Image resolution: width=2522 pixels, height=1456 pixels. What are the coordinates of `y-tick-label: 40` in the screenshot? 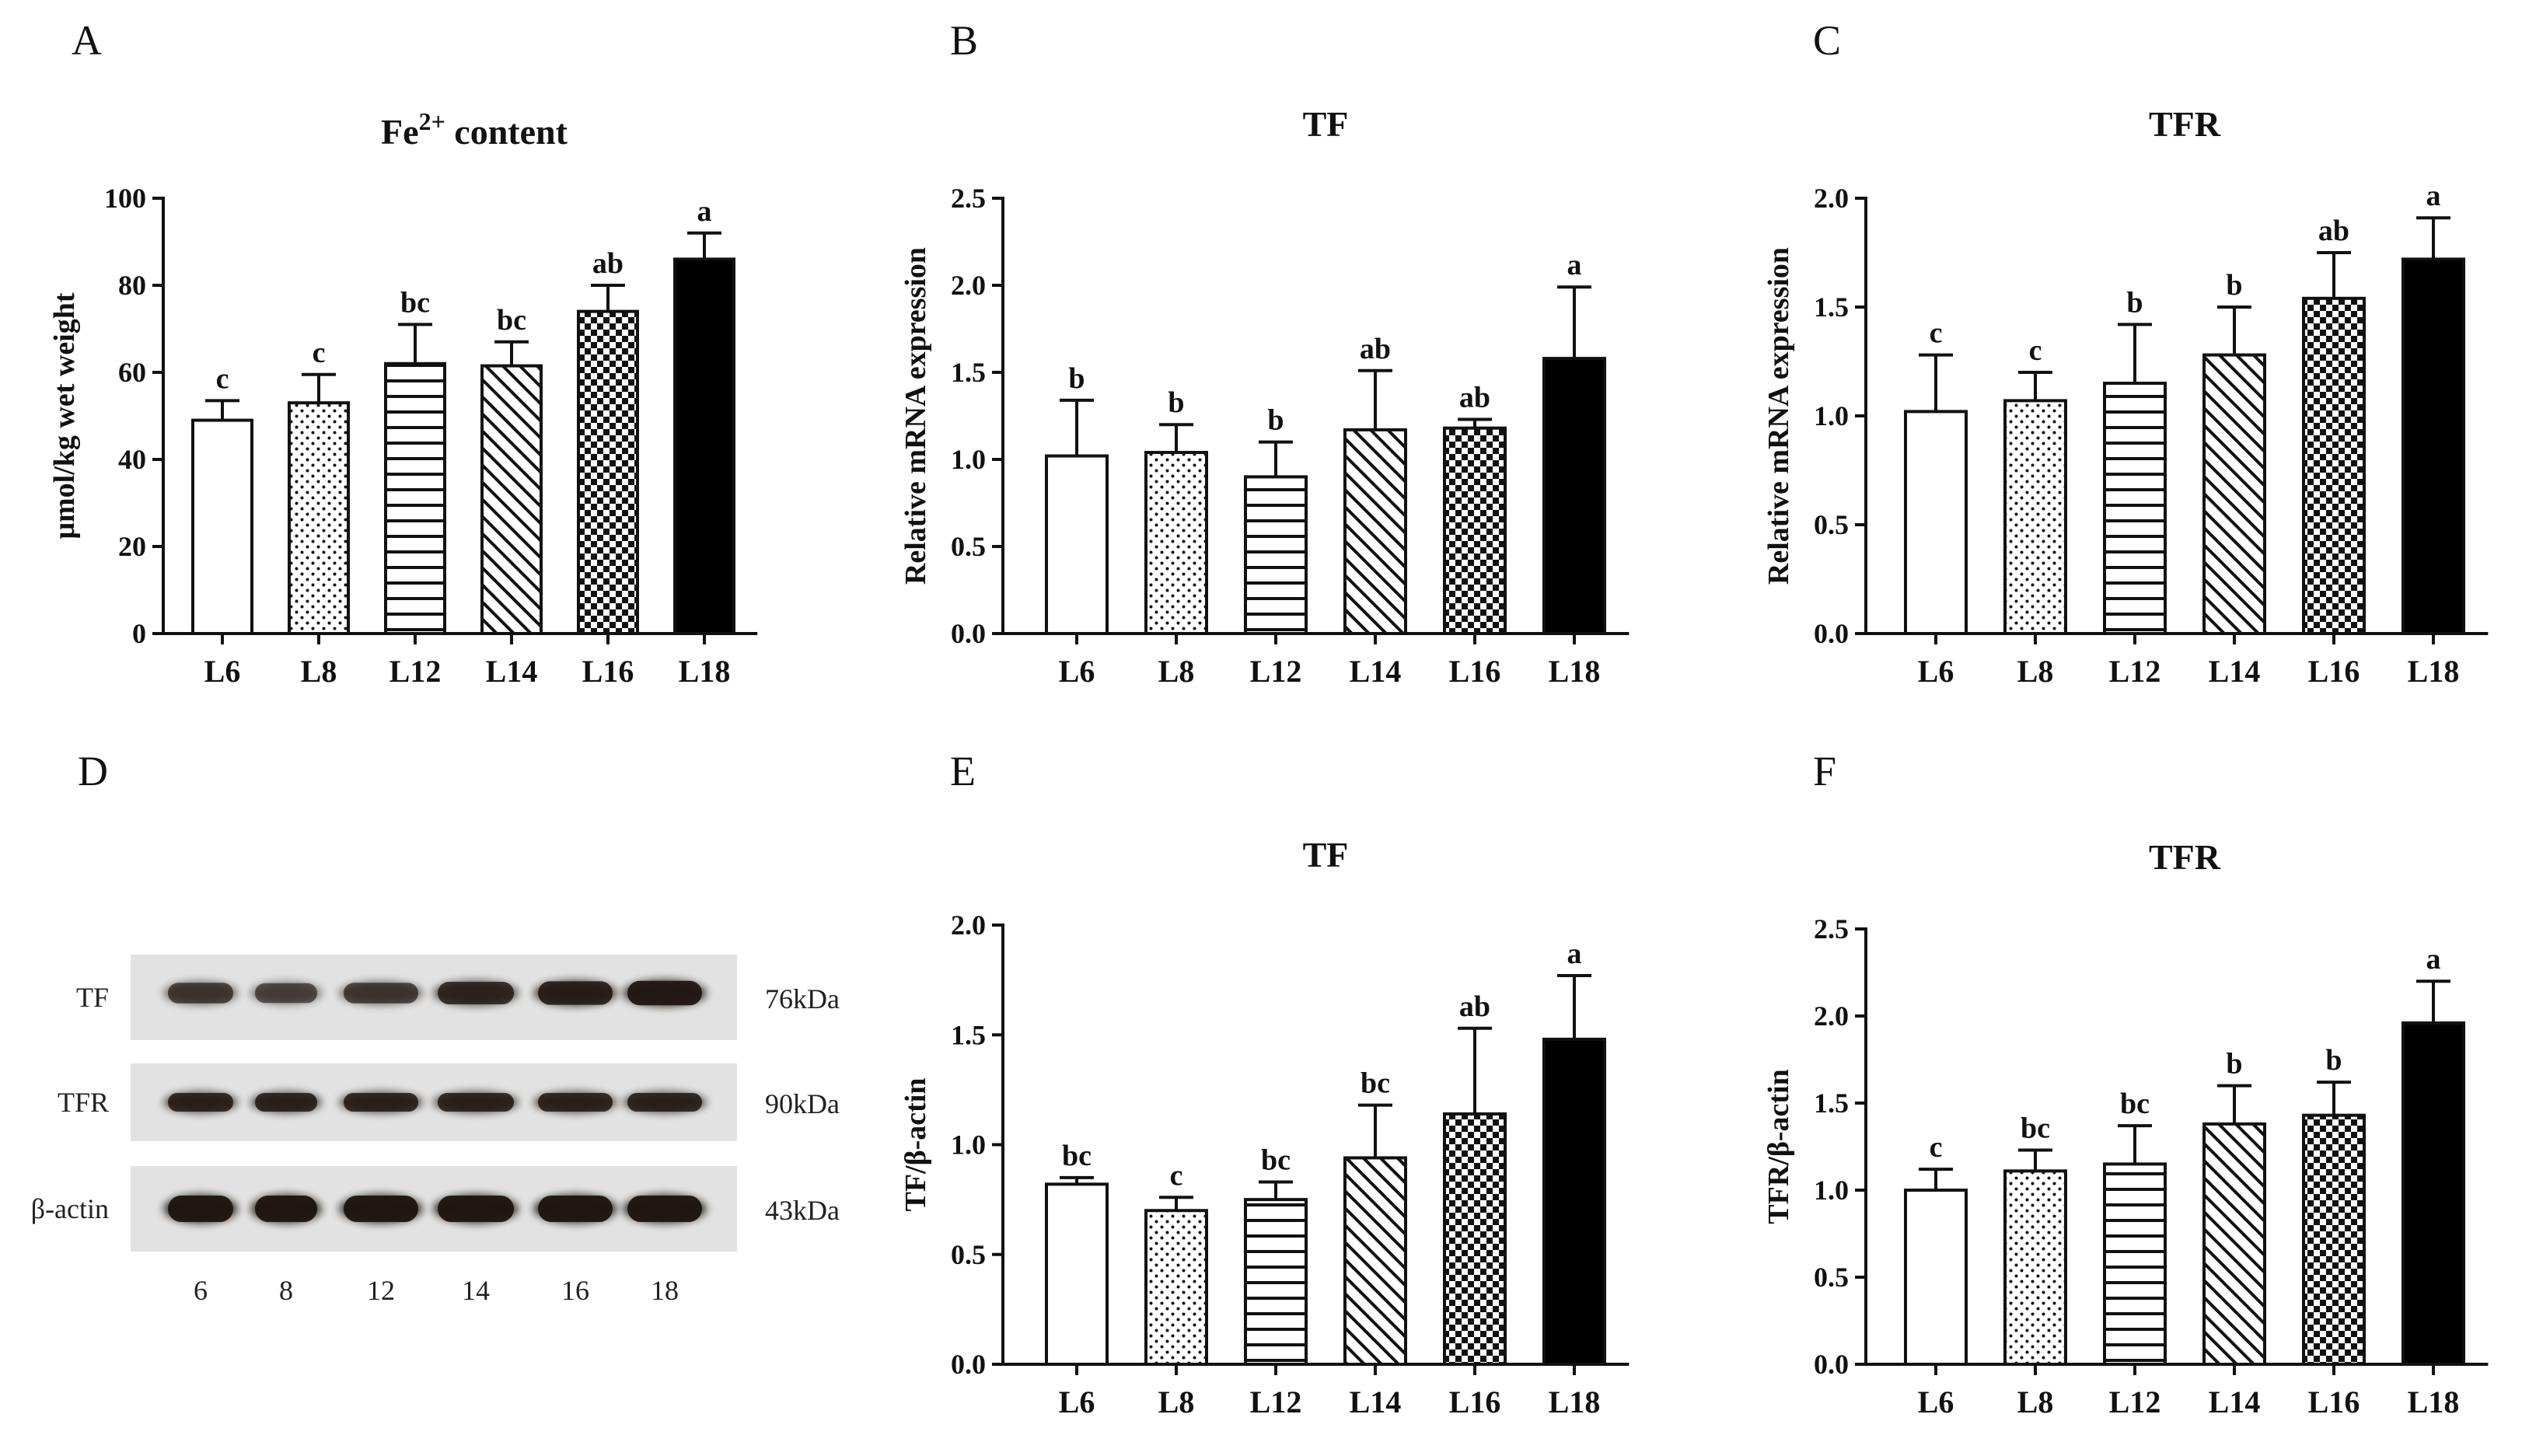 It's located at (132, 459).